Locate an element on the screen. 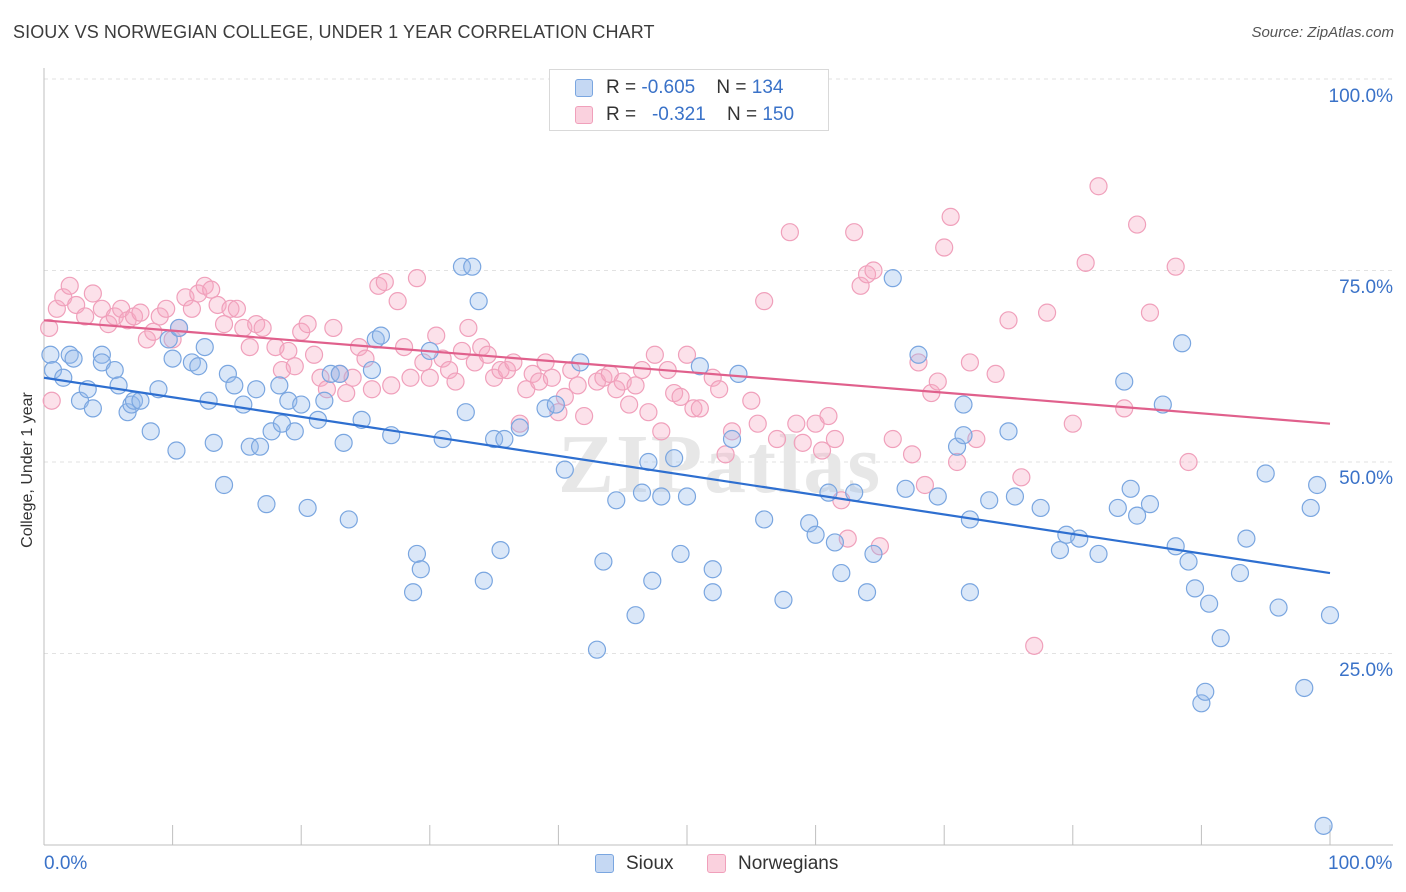 The image size is (1406, 892). y-tick-75: 75.0% is located at coordinates (1366, 287).